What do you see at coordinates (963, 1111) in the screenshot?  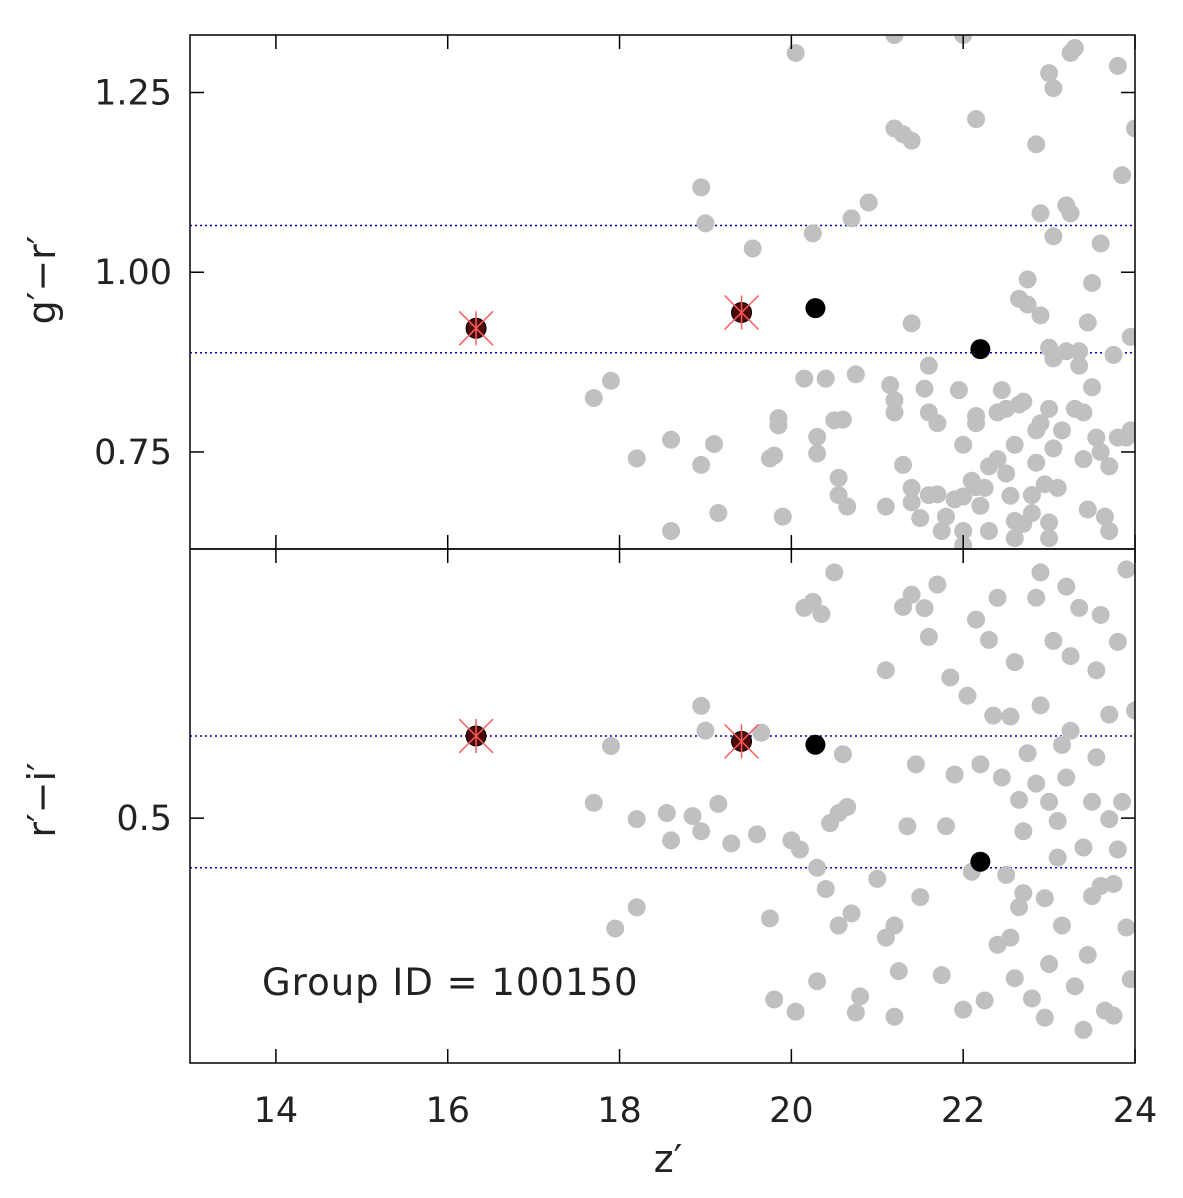 I see `x-tick-label: 22` at bounding box center [963, 1111].